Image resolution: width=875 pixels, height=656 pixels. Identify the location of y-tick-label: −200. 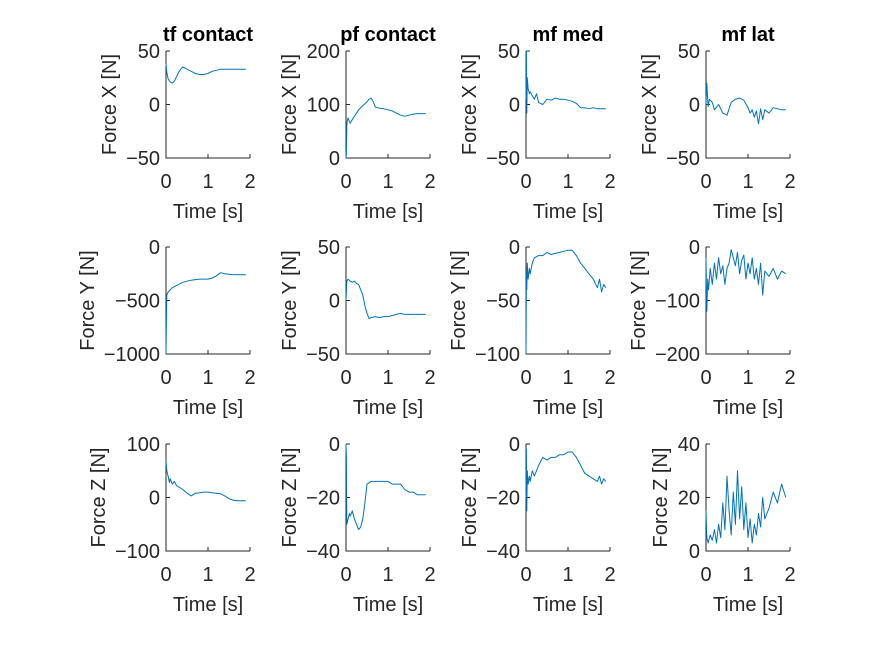
(677, 355).